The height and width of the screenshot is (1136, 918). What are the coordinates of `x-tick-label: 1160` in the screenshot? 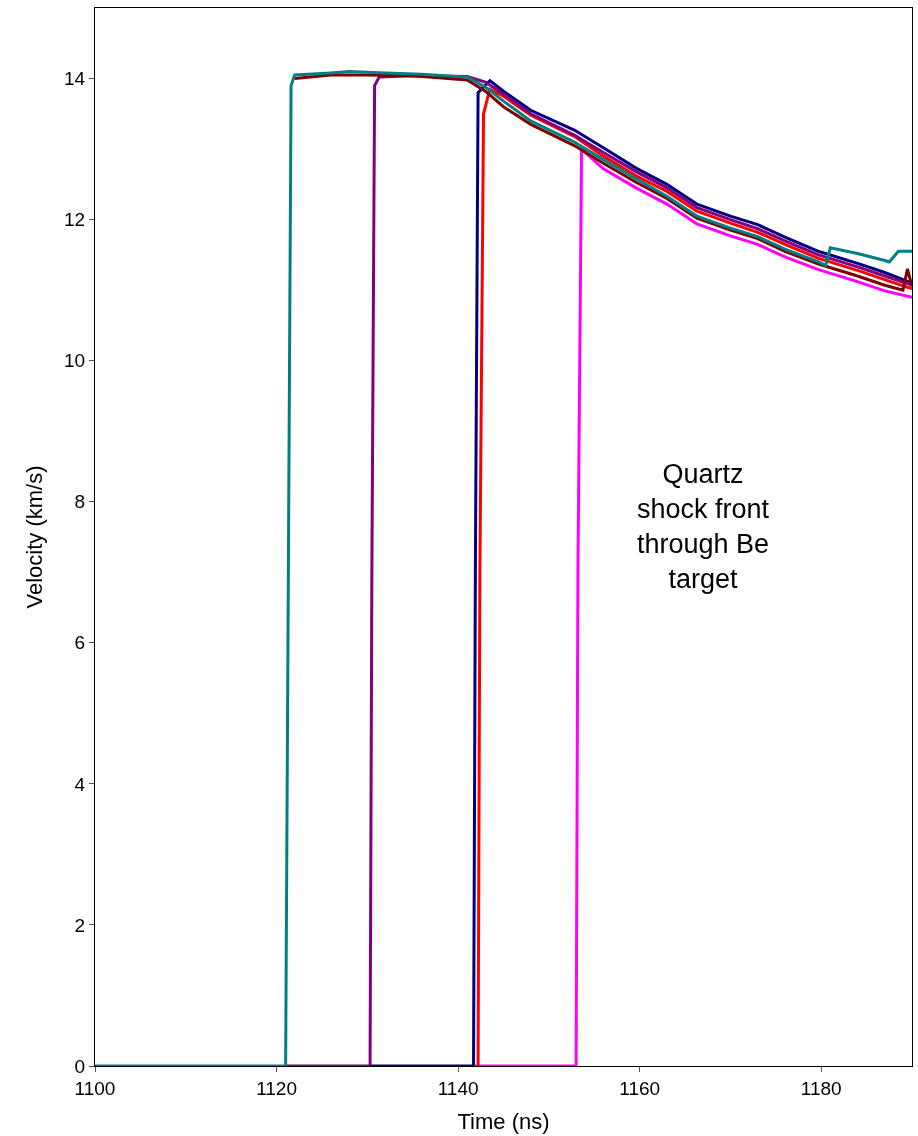 It's located at (640, 1088).